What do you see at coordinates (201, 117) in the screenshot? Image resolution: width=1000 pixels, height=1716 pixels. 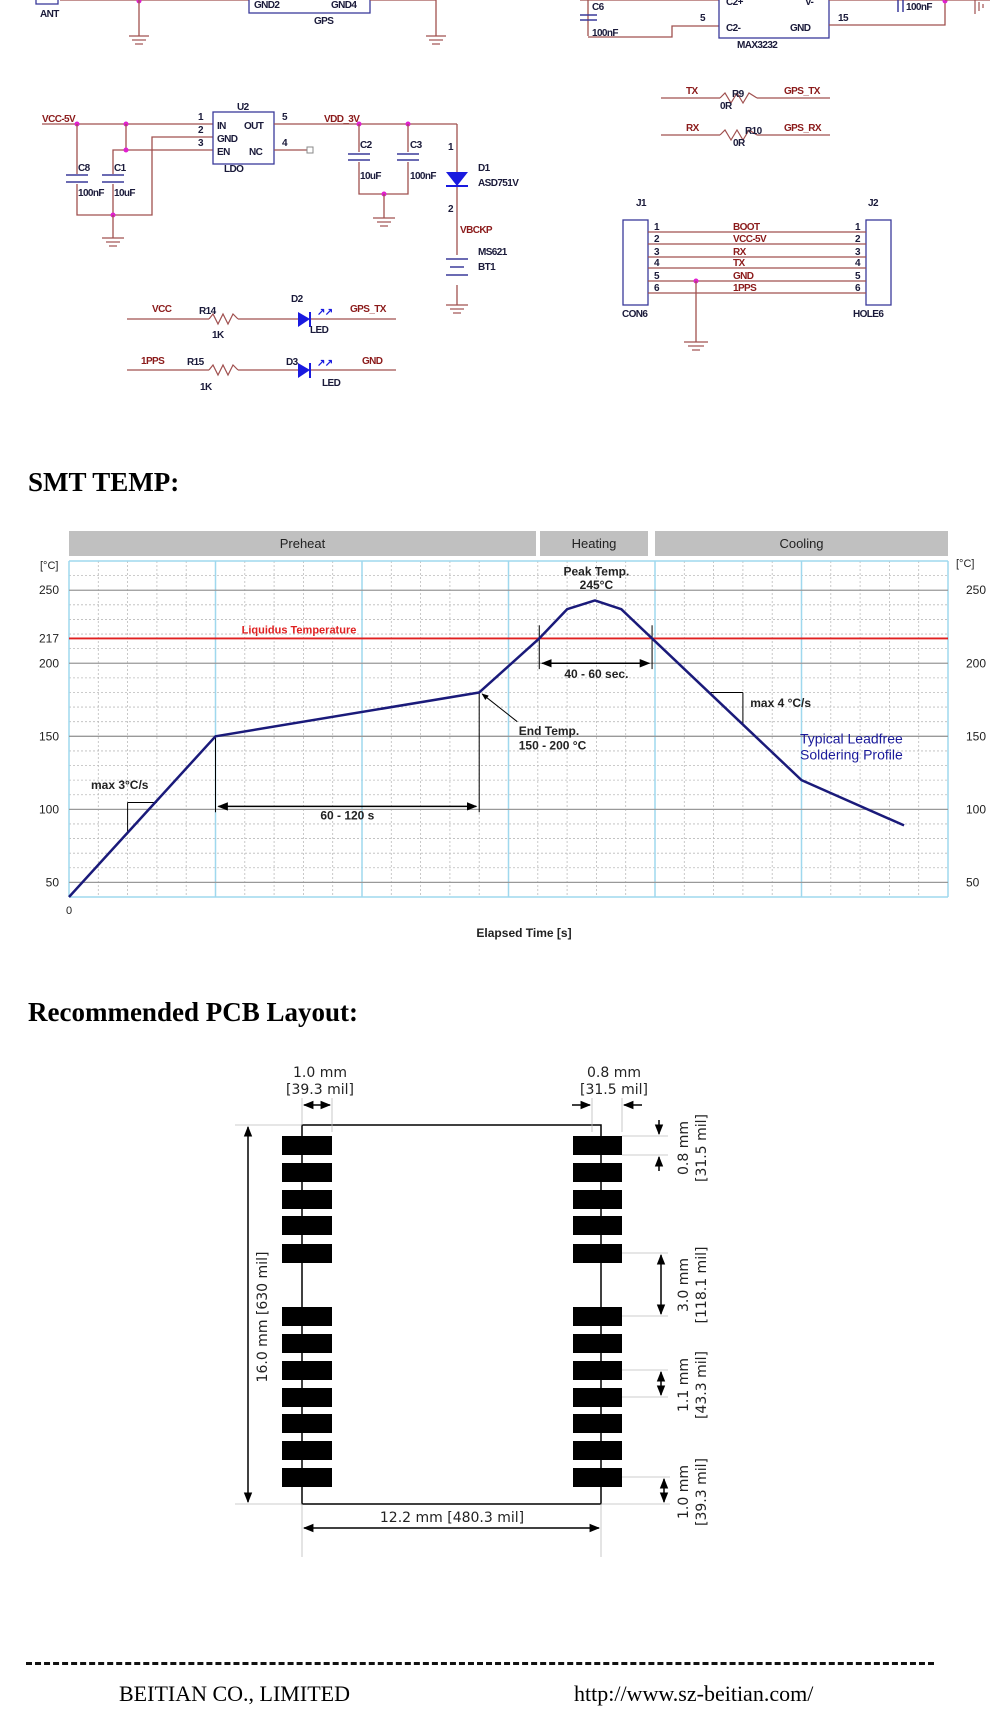 I see `u2-pin-1: 1` at bounding box center [201, 117].